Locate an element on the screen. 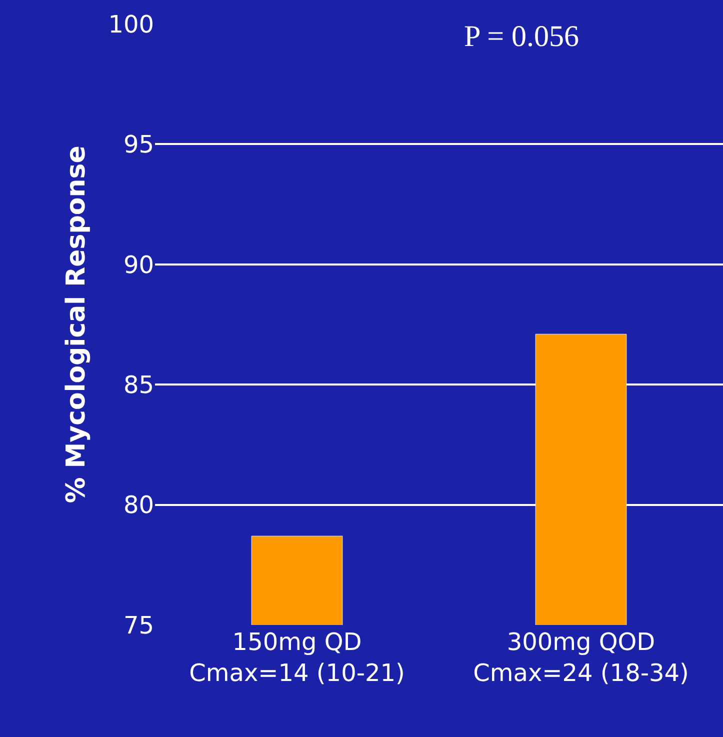 This screenshot has width=723, height=737. y-tick-label: 100 is located at coordinates (131, 24).